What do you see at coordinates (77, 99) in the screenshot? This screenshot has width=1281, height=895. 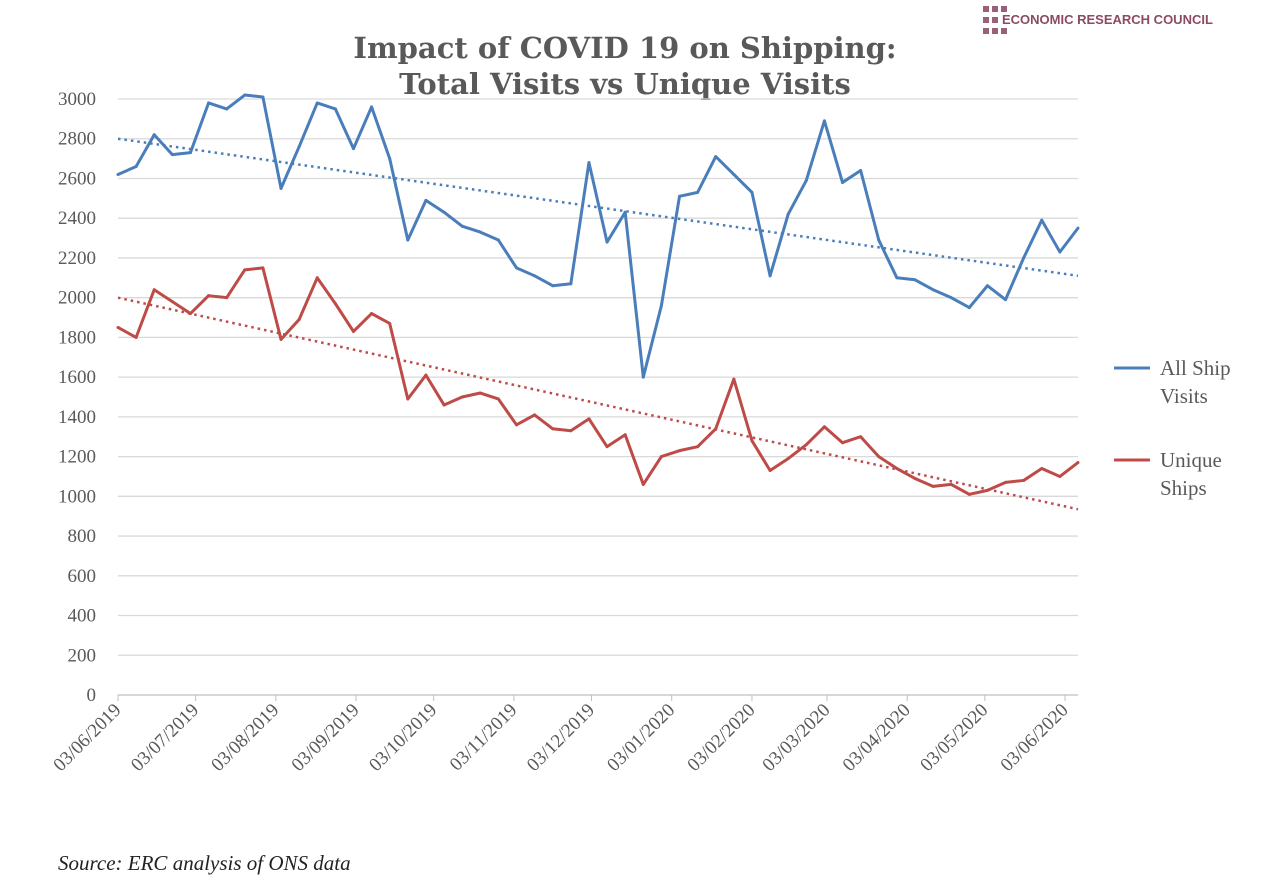 I see `y-tick-label: 3000` at bounding box center [77, 99].